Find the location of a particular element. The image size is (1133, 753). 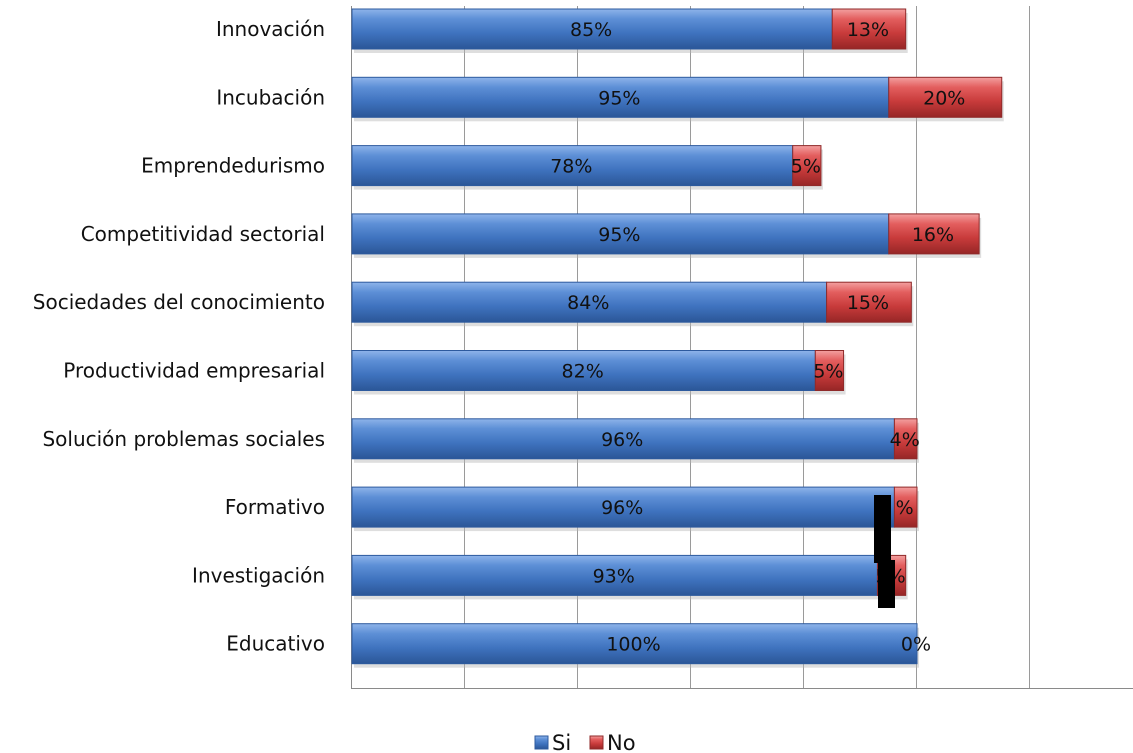

category-label: Solución problemas sociales is located at coordinates (183, 439).